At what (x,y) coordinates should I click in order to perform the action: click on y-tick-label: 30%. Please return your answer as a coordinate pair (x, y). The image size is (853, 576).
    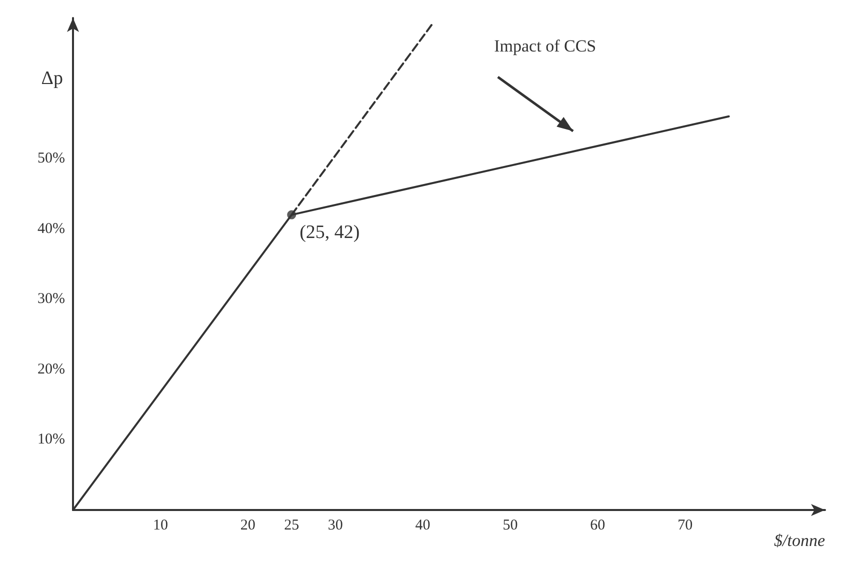
    Looking at the image, I should click on (51, 299).